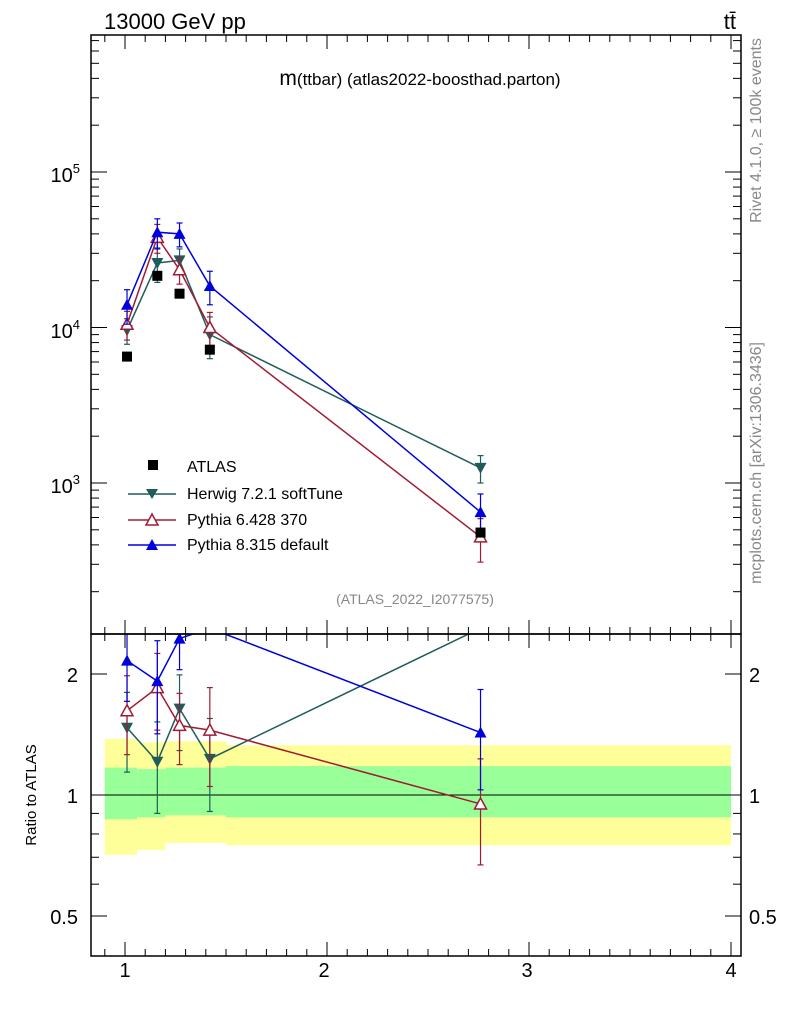  Describe the element at coordinates (754, 797) in the screenshot. I see `ratio-y-tick-1-right: 1` at that location.